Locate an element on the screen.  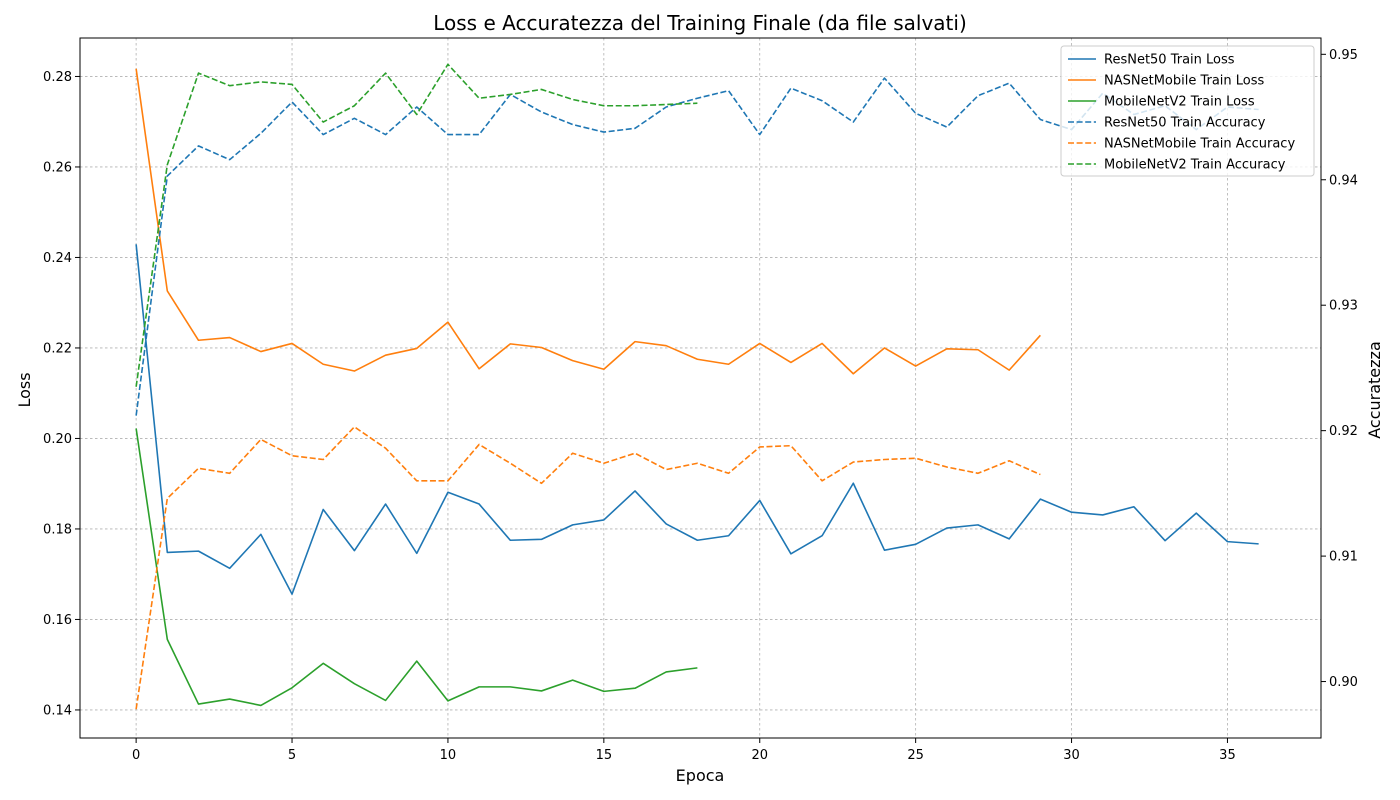
series-line-mobilenetv2-train-loss is located at coordinates (416, 567).